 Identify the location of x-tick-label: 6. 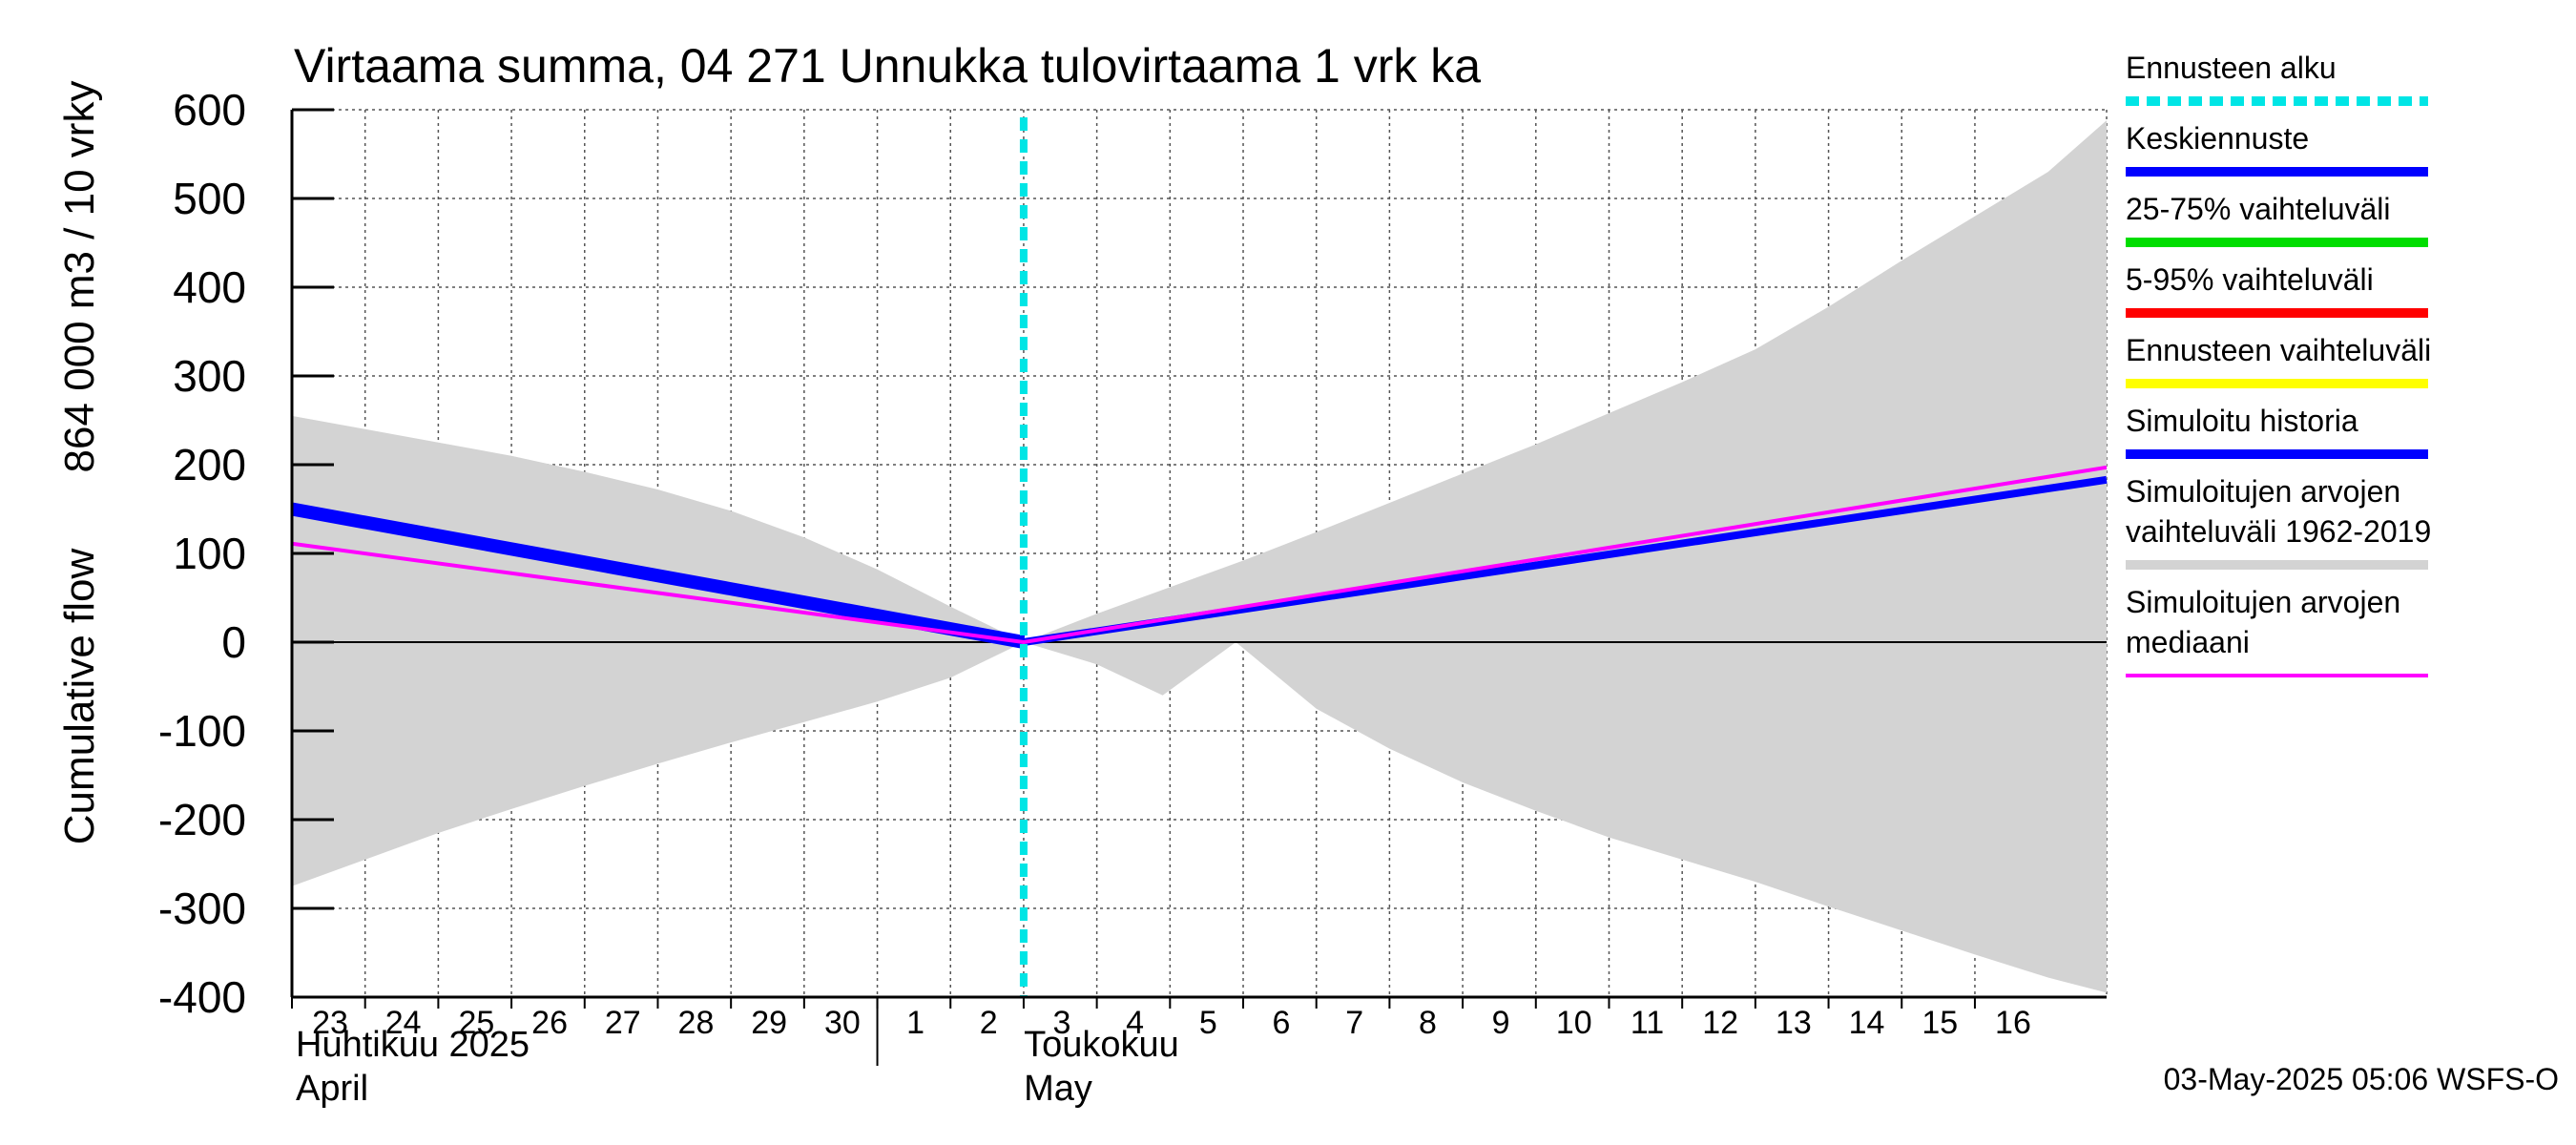
(1282, 1023).